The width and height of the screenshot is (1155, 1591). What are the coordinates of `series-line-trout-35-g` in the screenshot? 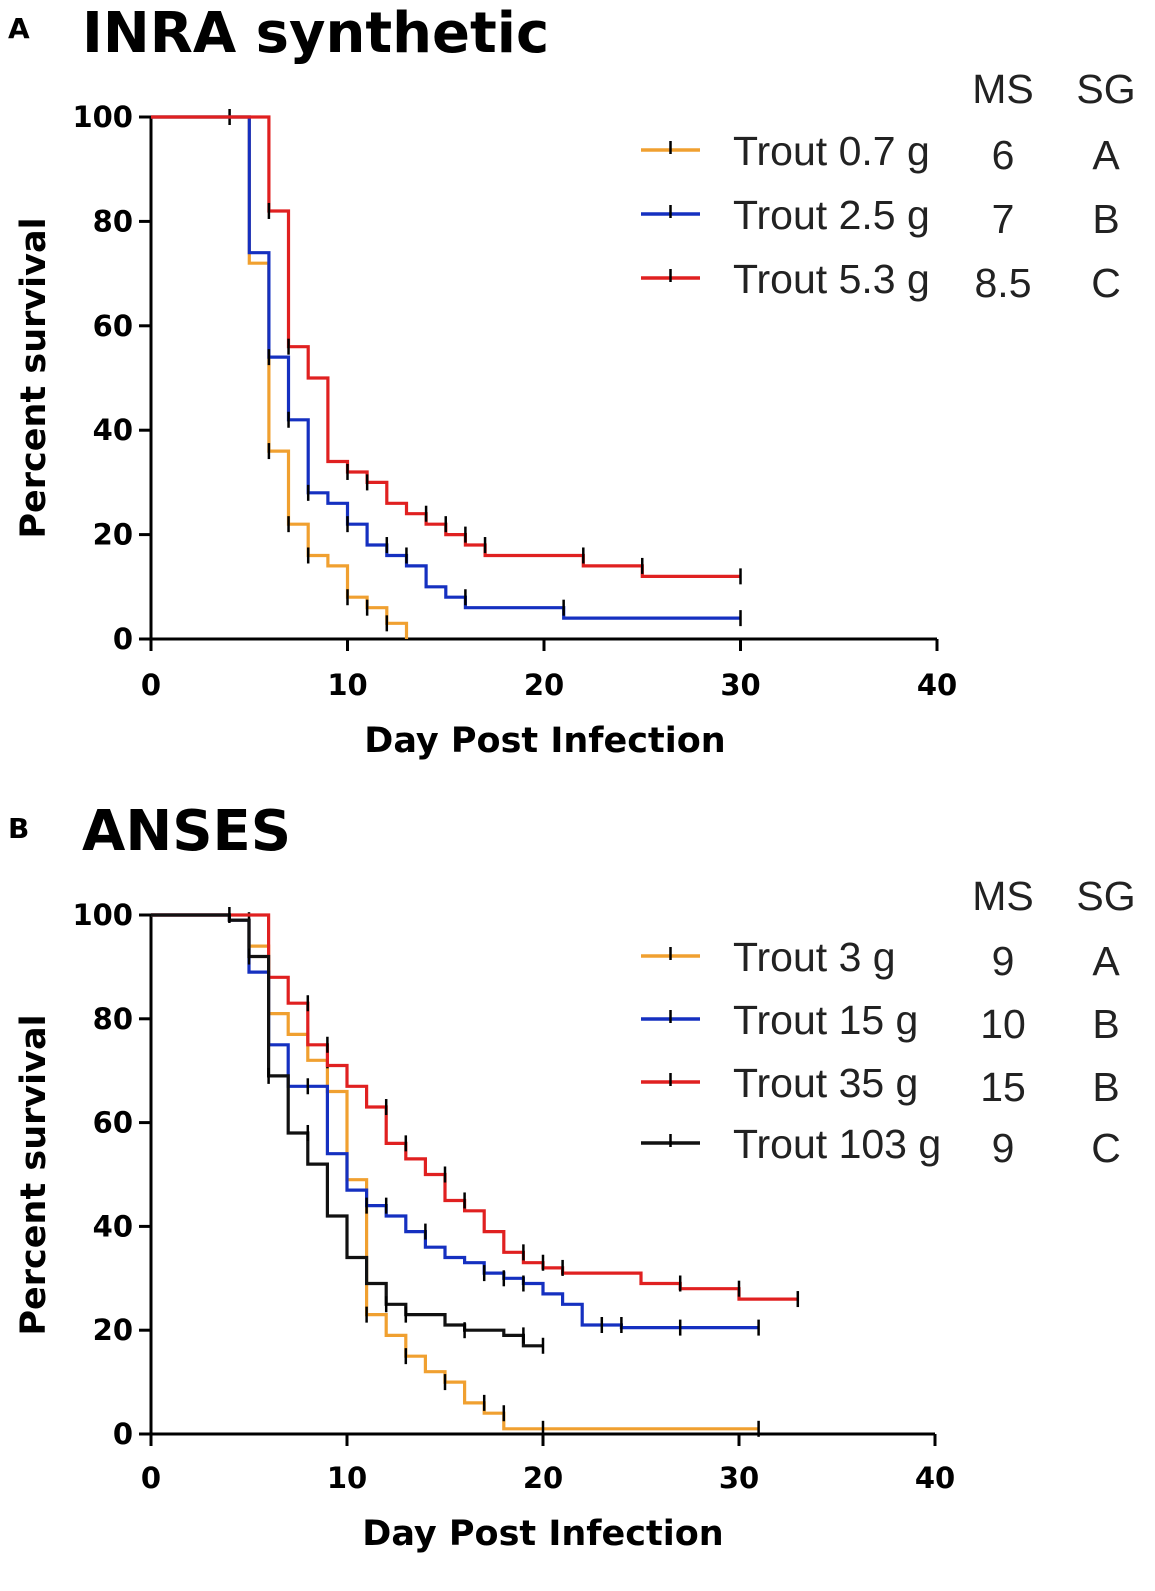 It's located at (474, 1107).